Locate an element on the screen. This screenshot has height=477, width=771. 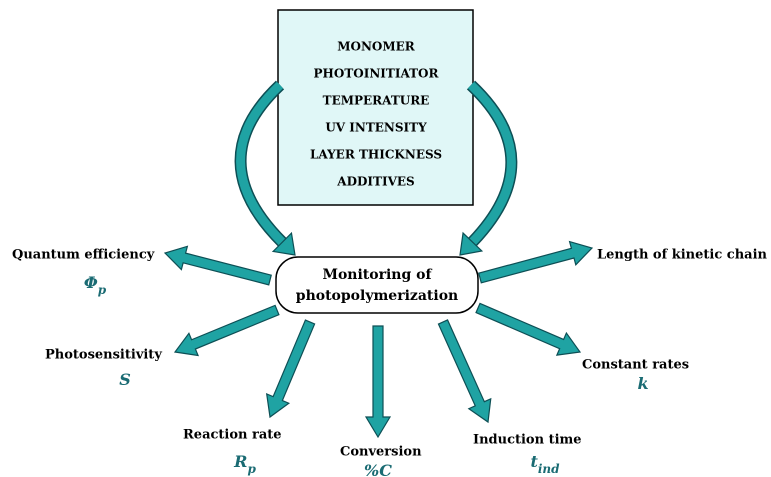
output-label: Length of kinetic chain is located at coordinates (682, 255).